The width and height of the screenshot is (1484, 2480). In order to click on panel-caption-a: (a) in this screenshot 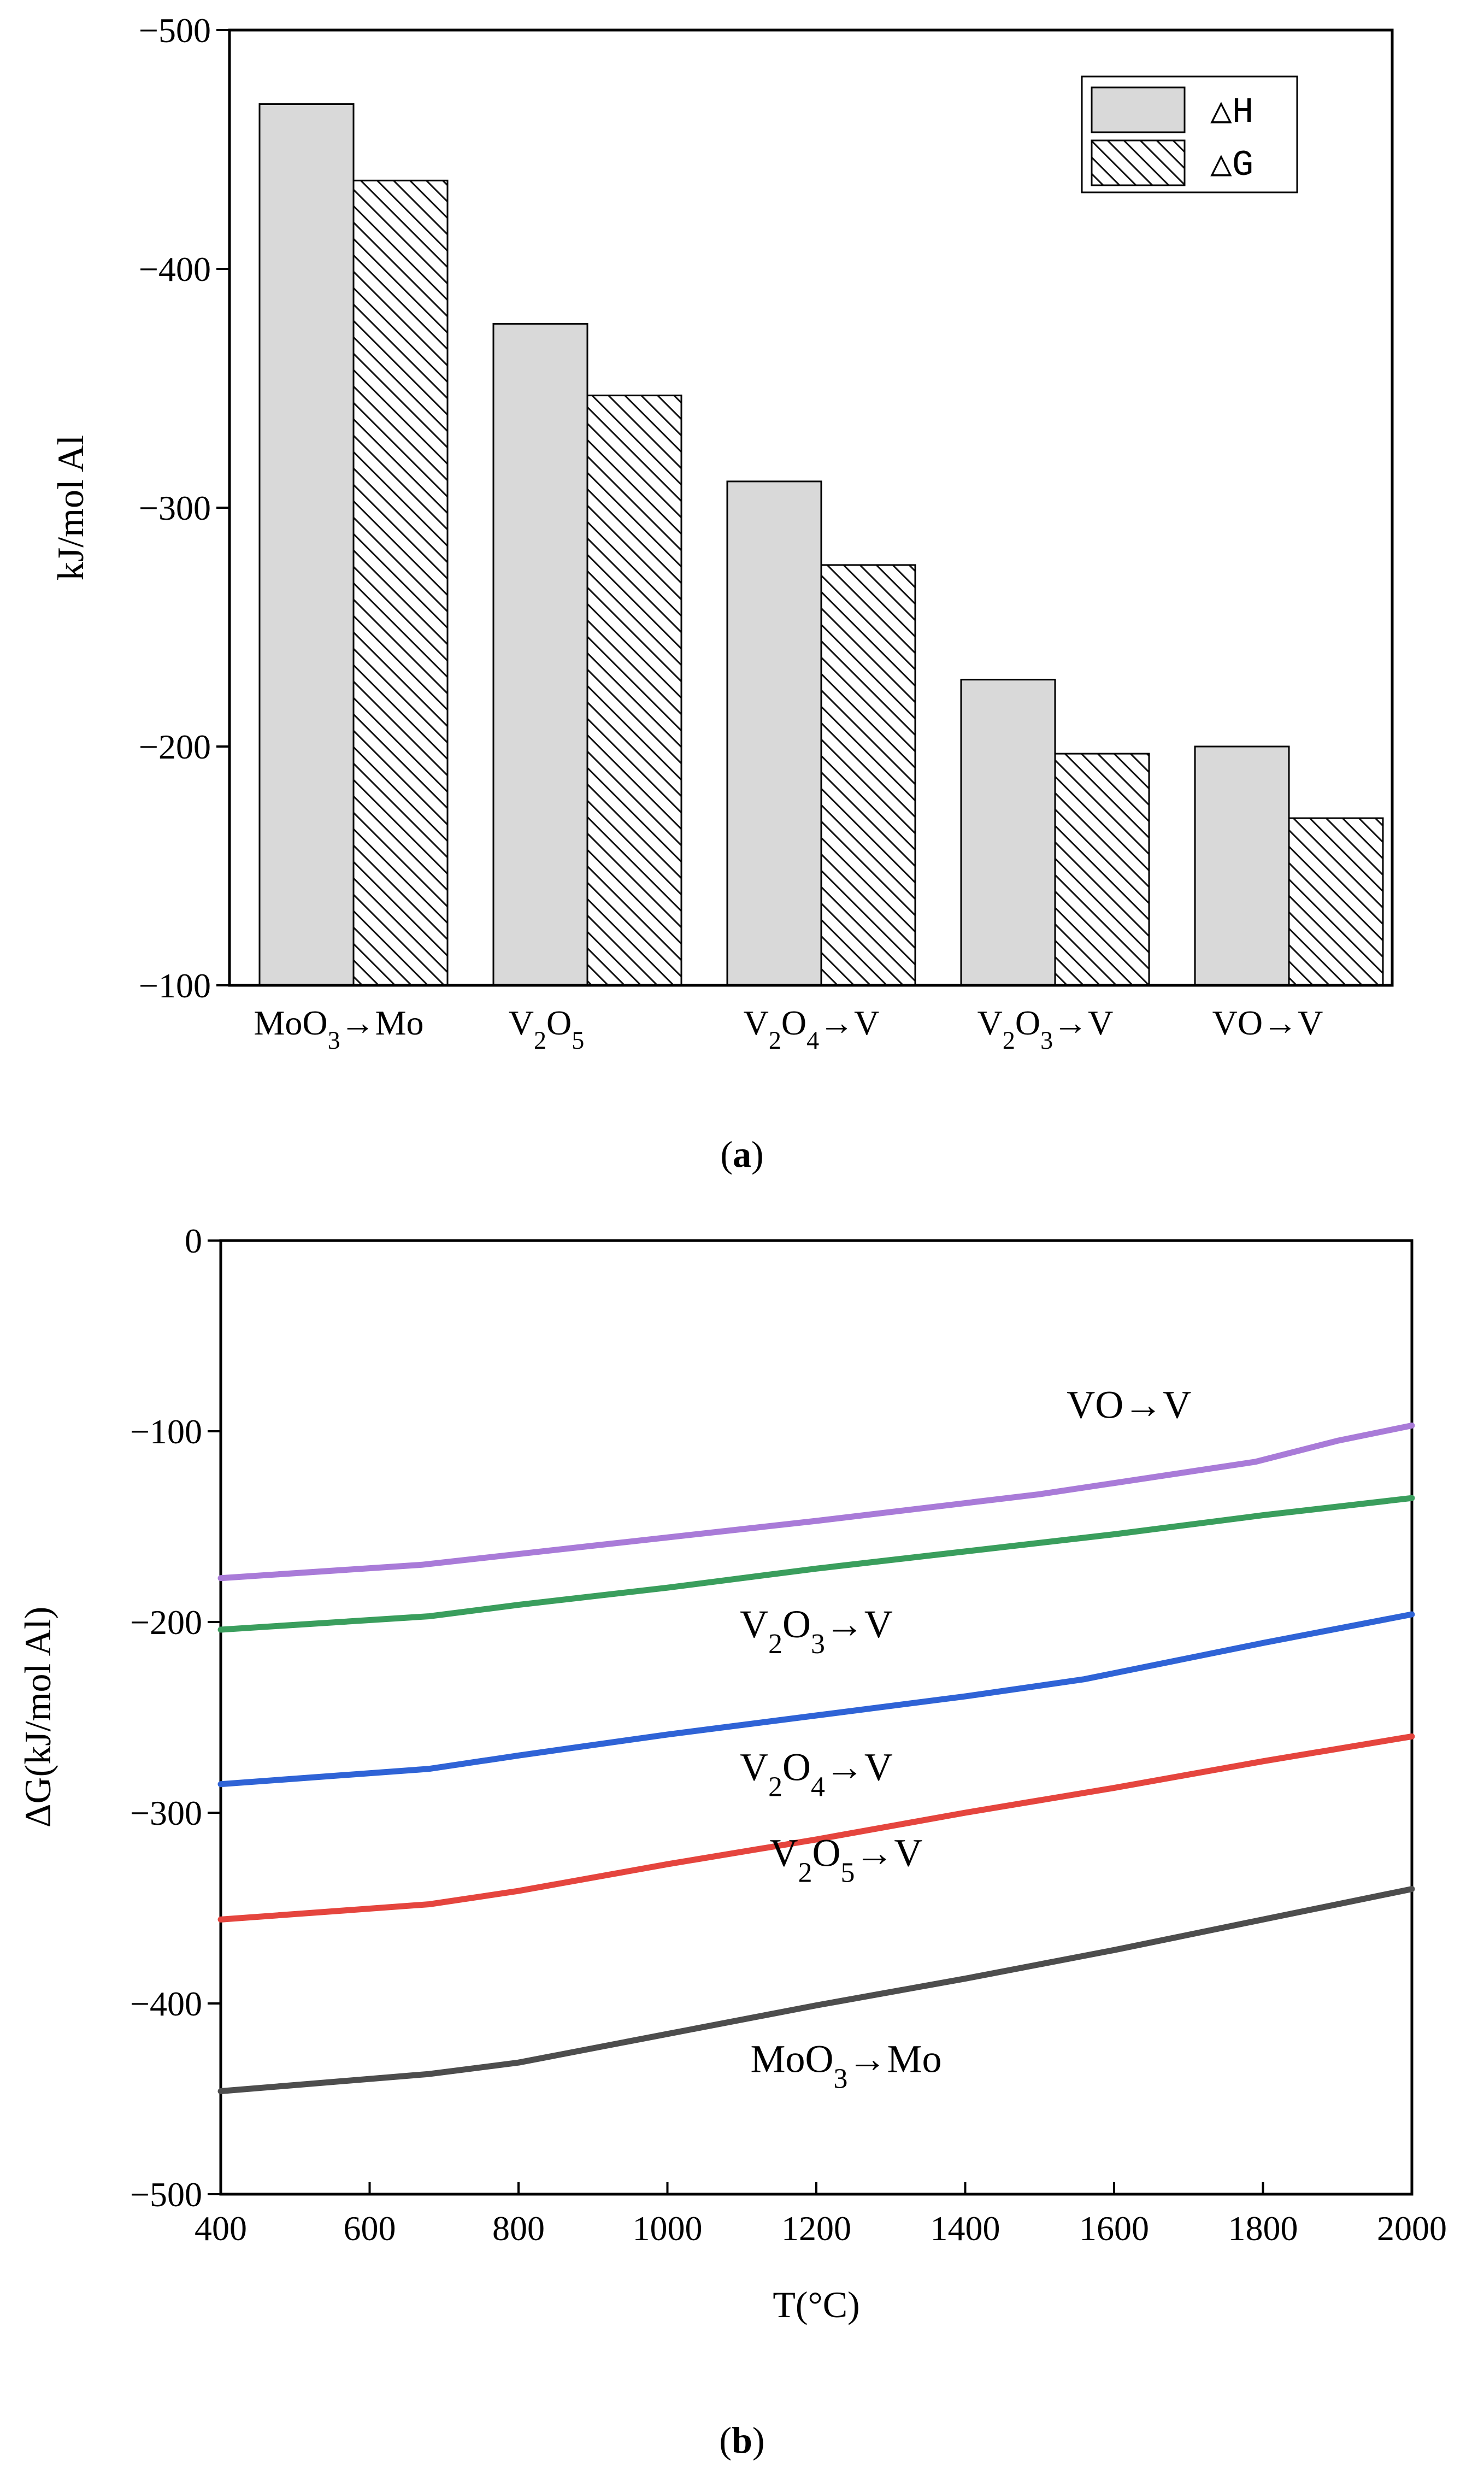, I will do `click(741, 1154)`.